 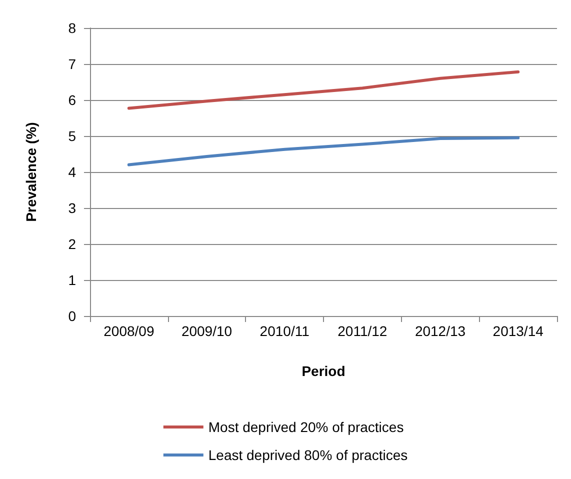 I want to click on x-tick-label: 2013/14, so click(x=518, y=331).